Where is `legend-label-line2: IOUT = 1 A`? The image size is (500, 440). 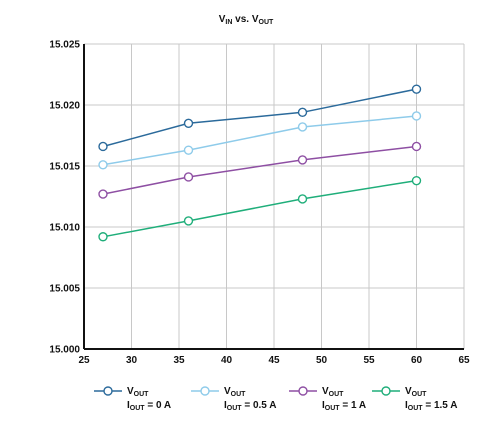
legend-label-line2: IOUT = 1 A is located at coordinates (344, 406).